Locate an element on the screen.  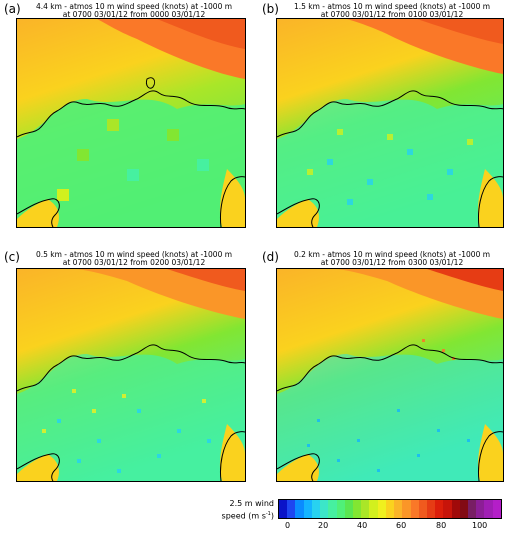
colorbar-label: 2.5 m wind speed (m s-1) is located at coordinates (235, 510).